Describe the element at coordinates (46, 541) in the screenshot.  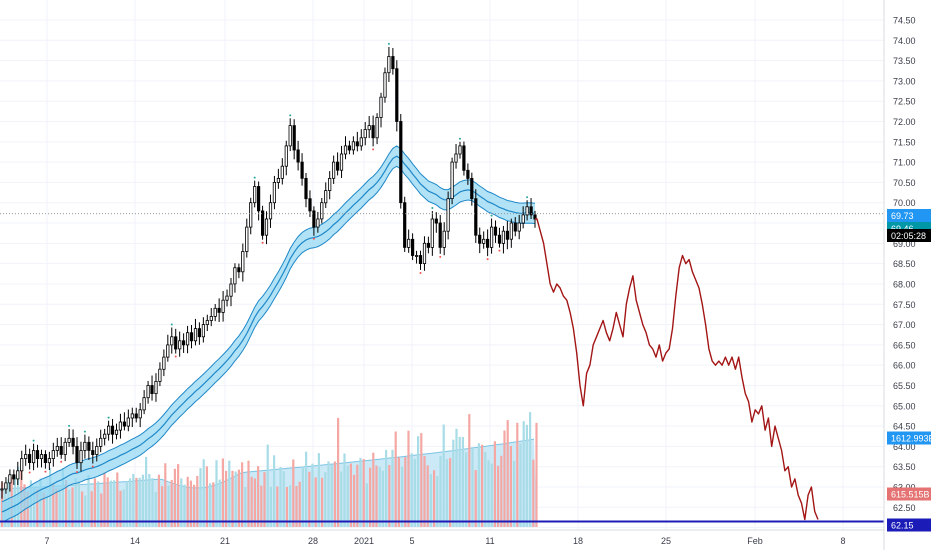
I see `x-axis-tick-label: 7` at that location.